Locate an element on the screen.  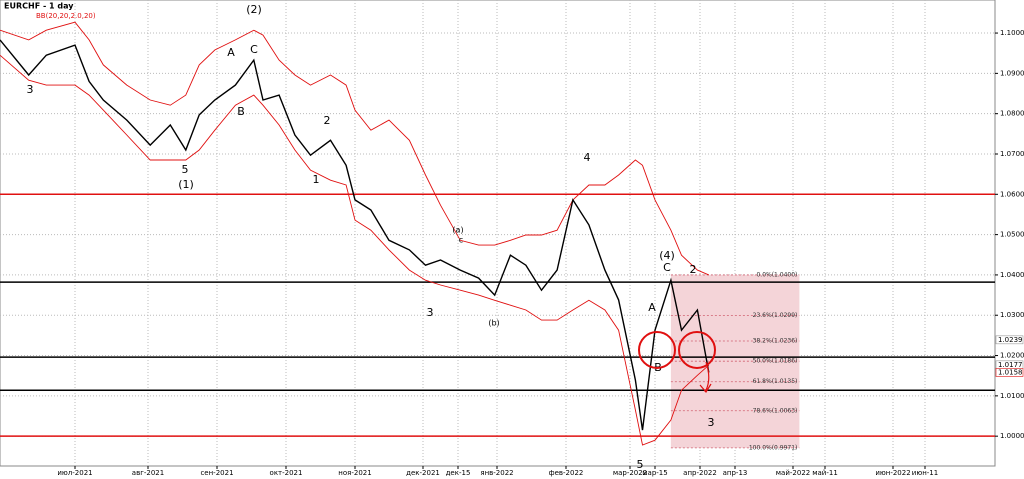
fibonacci-label: 61.8%(1.0135) is located at coordinates (775, 381).